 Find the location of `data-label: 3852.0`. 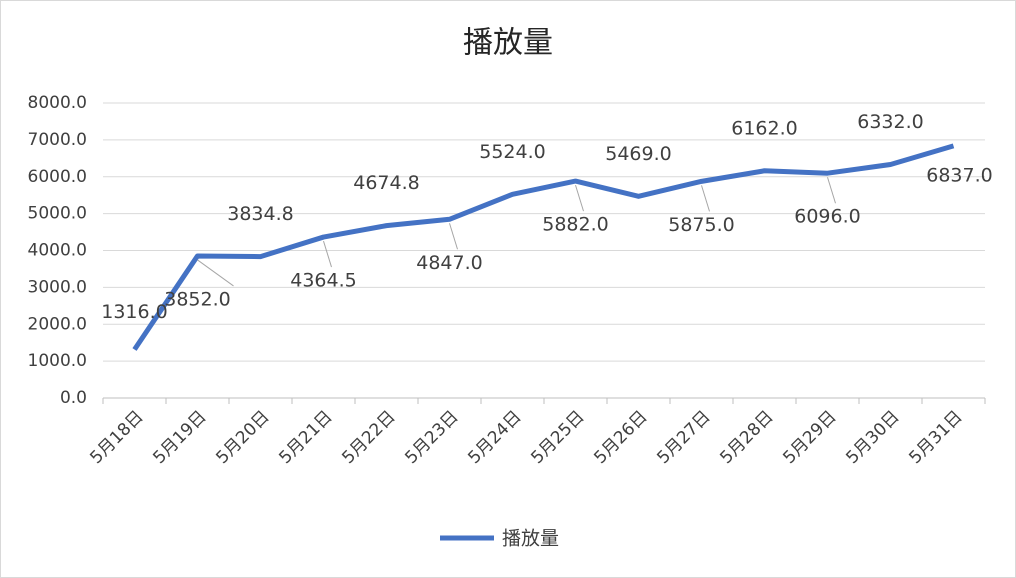

data-label: 3852.0 is located at coordinates (197, 299).